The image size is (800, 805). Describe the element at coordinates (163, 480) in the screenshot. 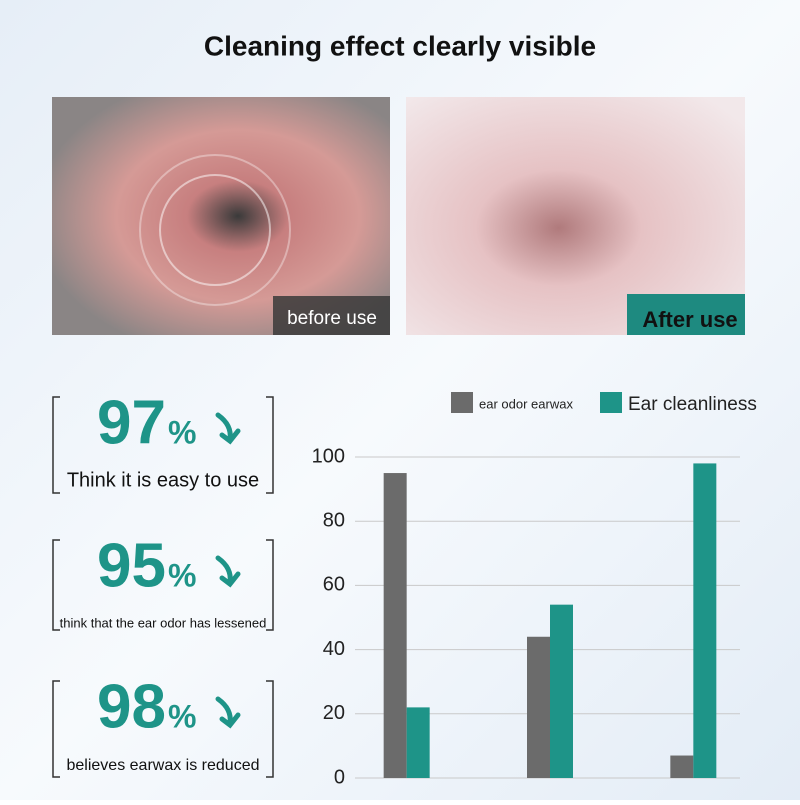

I see `stat-text: Think it is easy to use` at that location.